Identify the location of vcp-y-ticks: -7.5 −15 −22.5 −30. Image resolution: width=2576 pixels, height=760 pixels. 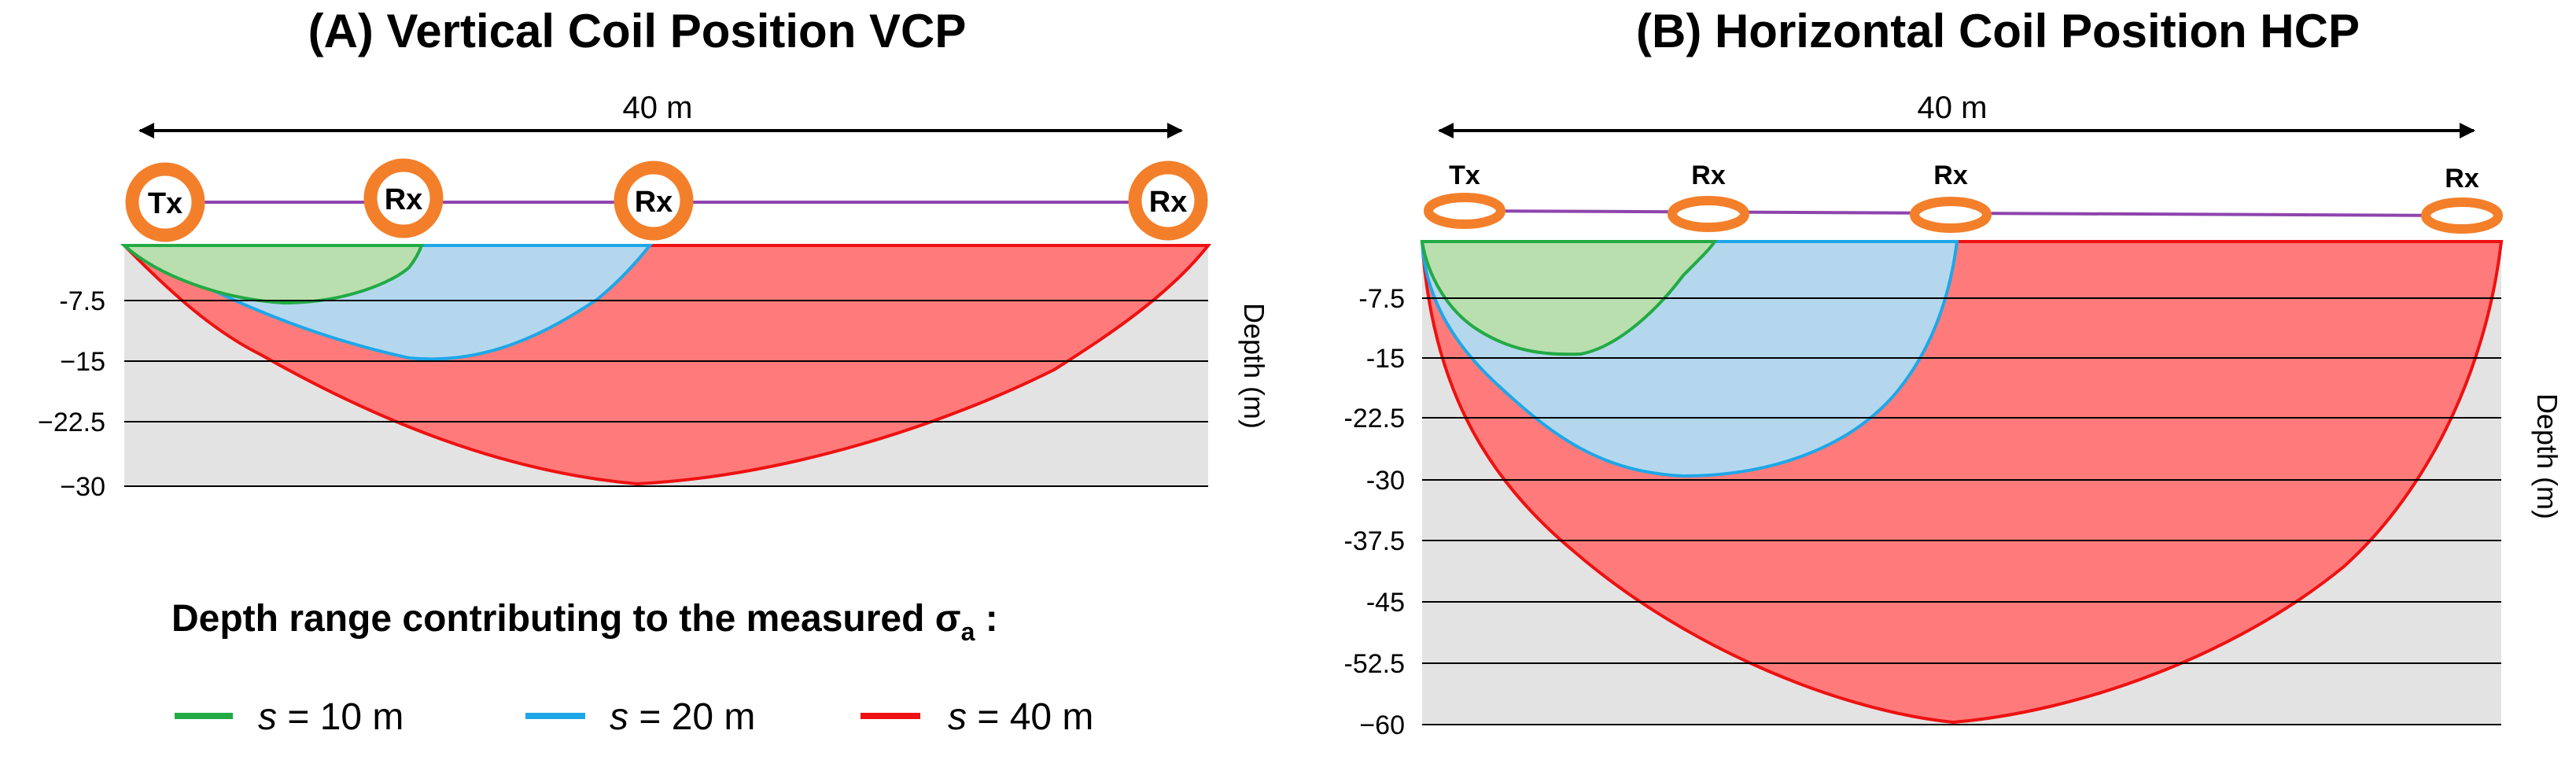
(71, 394).